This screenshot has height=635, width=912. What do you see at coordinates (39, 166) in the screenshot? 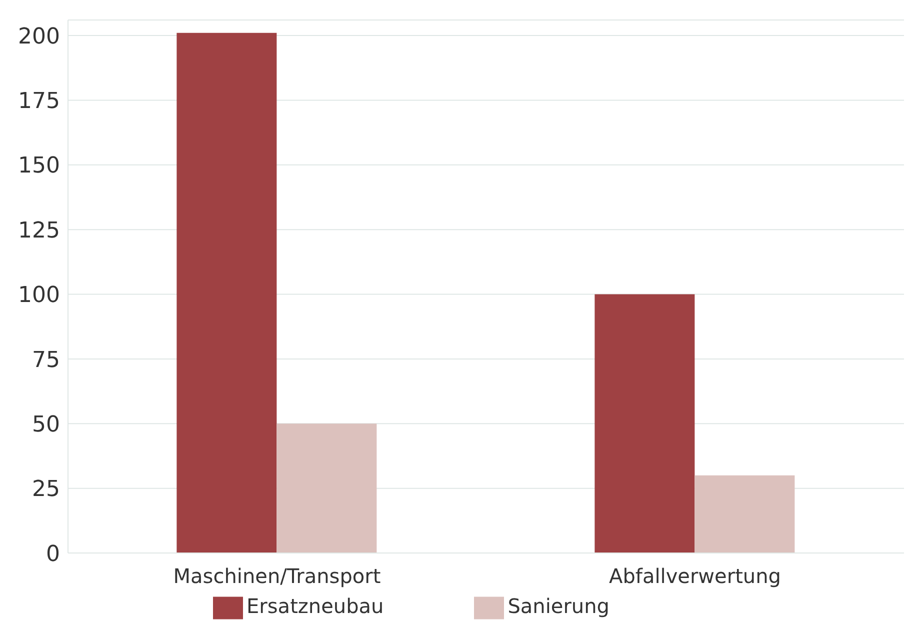
I see `y-tick-label: 150` at bounding box center [39, 166].